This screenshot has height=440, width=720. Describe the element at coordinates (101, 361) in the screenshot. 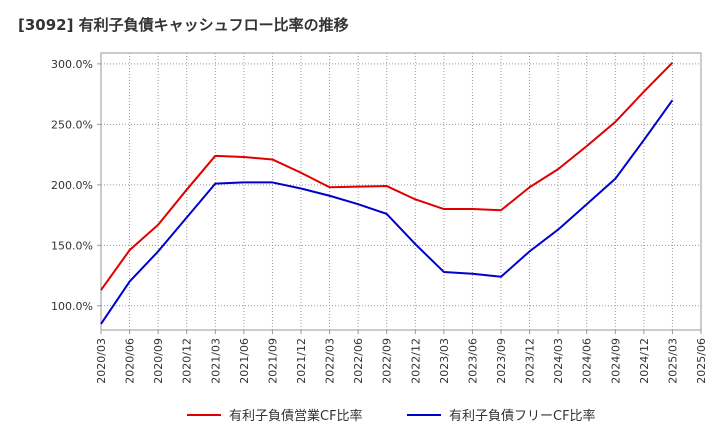

I see `x-tick-label: 2020/03` at that location.